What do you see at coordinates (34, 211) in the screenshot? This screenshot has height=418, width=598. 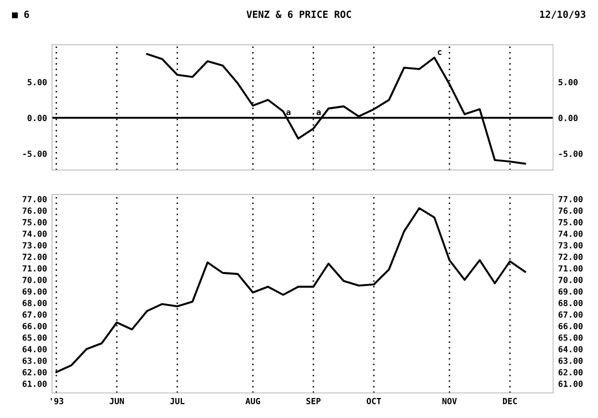 I see `y-tick-label: 76.00` at bounding box center [34, 211].